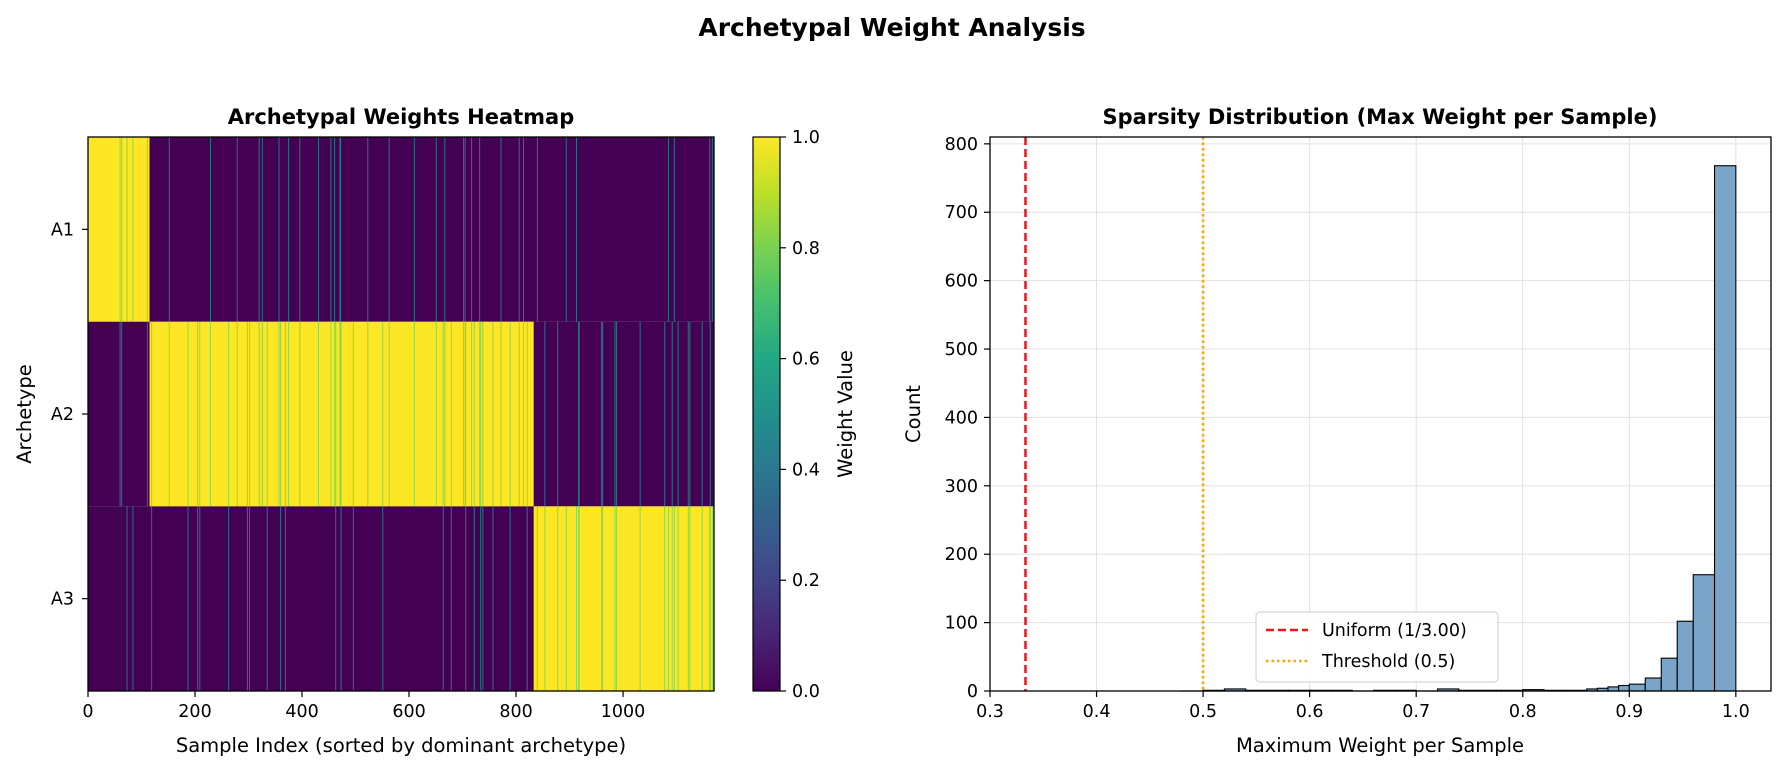 The height and width of the screenshot is (772, 1785). I want to click on histogram-y-ticks: 0 100 200 300 400 500 600 700 800, so click(967, 418).